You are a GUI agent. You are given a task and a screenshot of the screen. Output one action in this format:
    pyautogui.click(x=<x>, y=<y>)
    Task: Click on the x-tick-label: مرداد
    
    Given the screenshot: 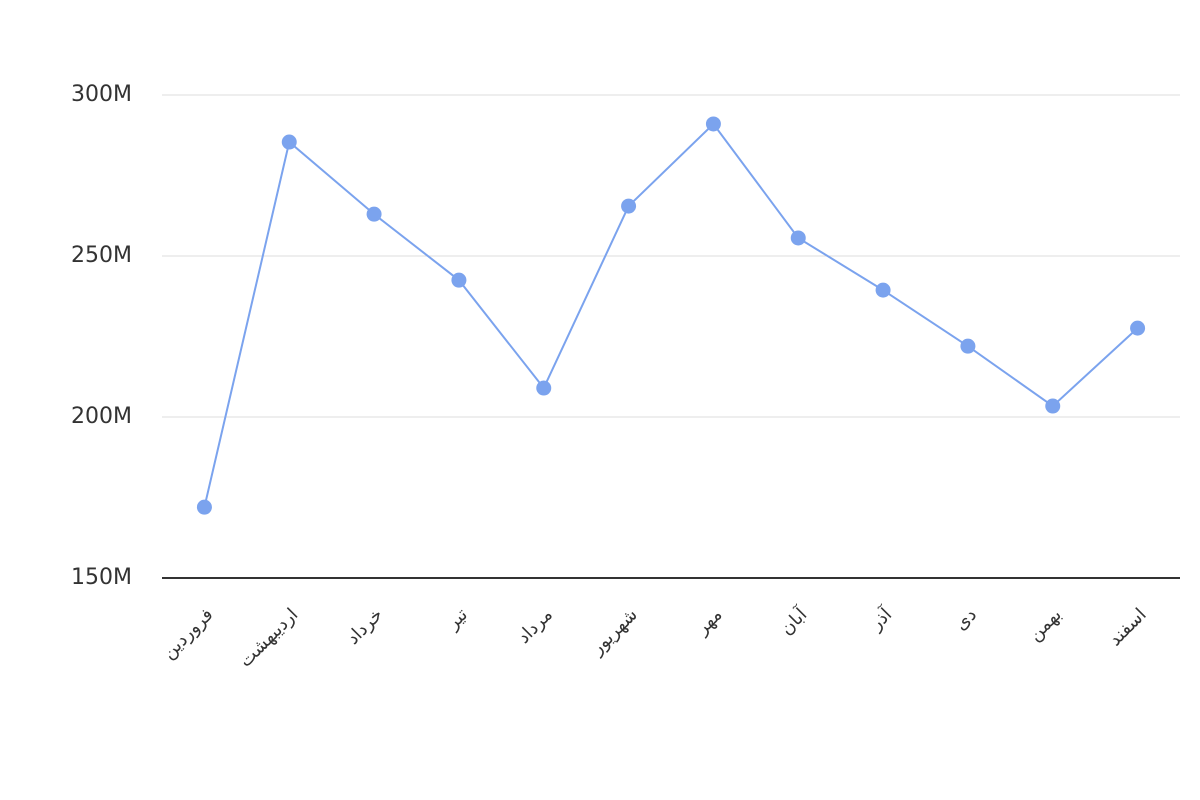 What is the action you would take?
    pyautogui.click(x=535, y=626)
    